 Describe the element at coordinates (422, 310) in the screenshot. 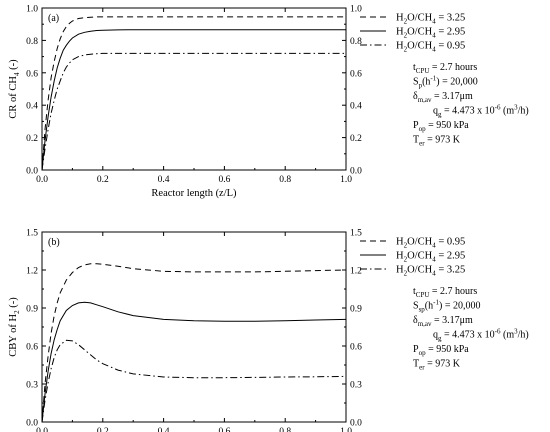

I see `condition-sub: sp` at that location.